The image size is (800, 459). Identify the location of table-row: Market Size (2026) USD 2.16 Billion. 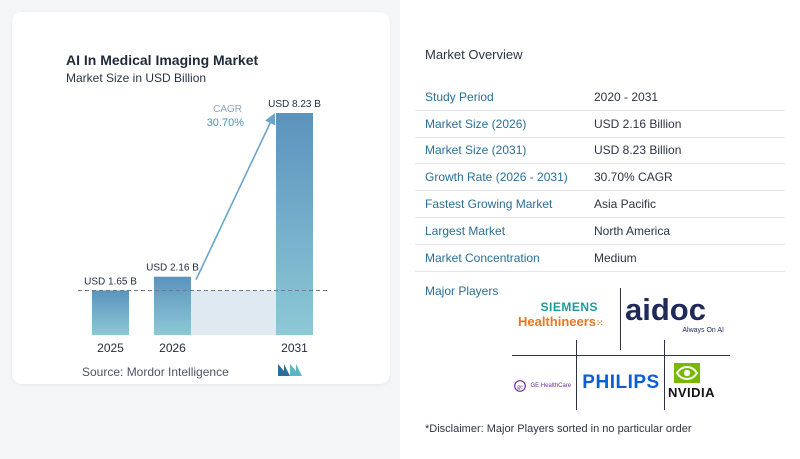
(600, 124).